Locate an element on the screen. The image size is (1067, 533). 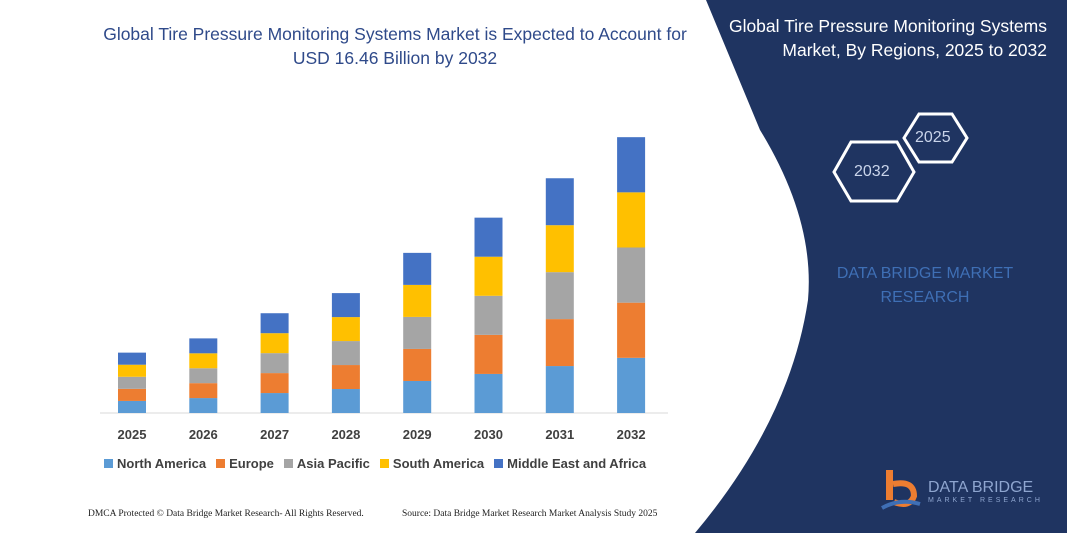
bar-2030-north-america is located at coordinates (488, 393).